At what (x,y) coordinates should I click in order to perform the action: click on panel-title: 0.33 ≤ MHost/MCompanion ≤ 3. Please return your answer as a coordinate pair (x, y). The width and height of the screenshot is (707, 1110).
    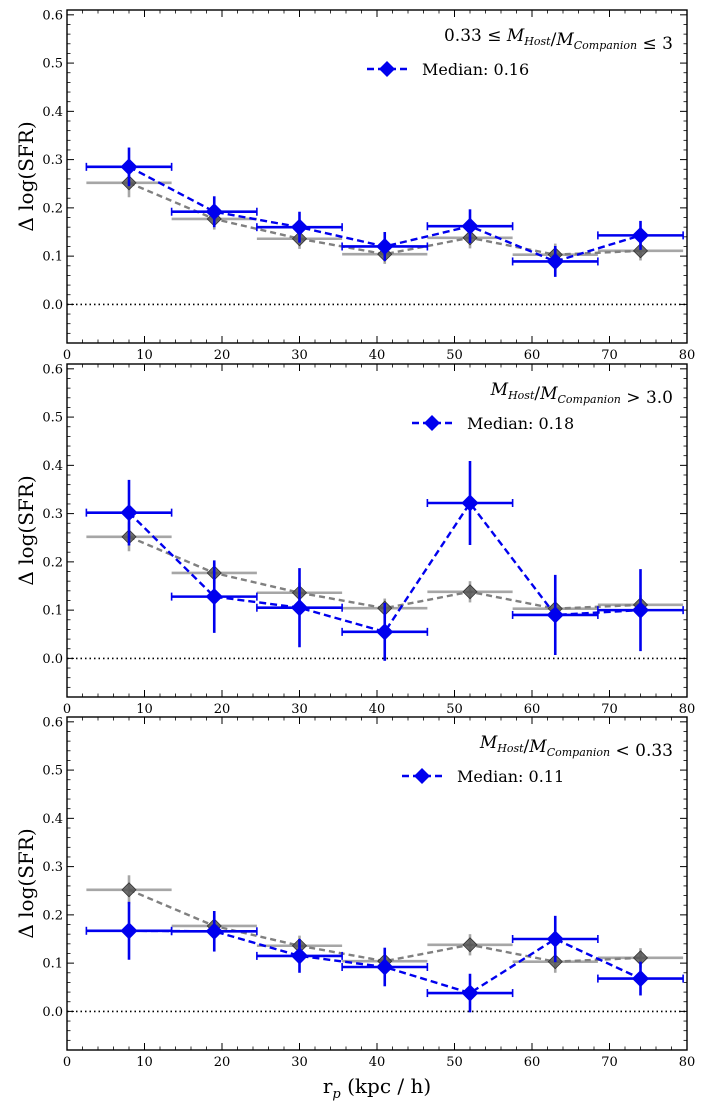
    Looking at the image, I should click on (558, 40).